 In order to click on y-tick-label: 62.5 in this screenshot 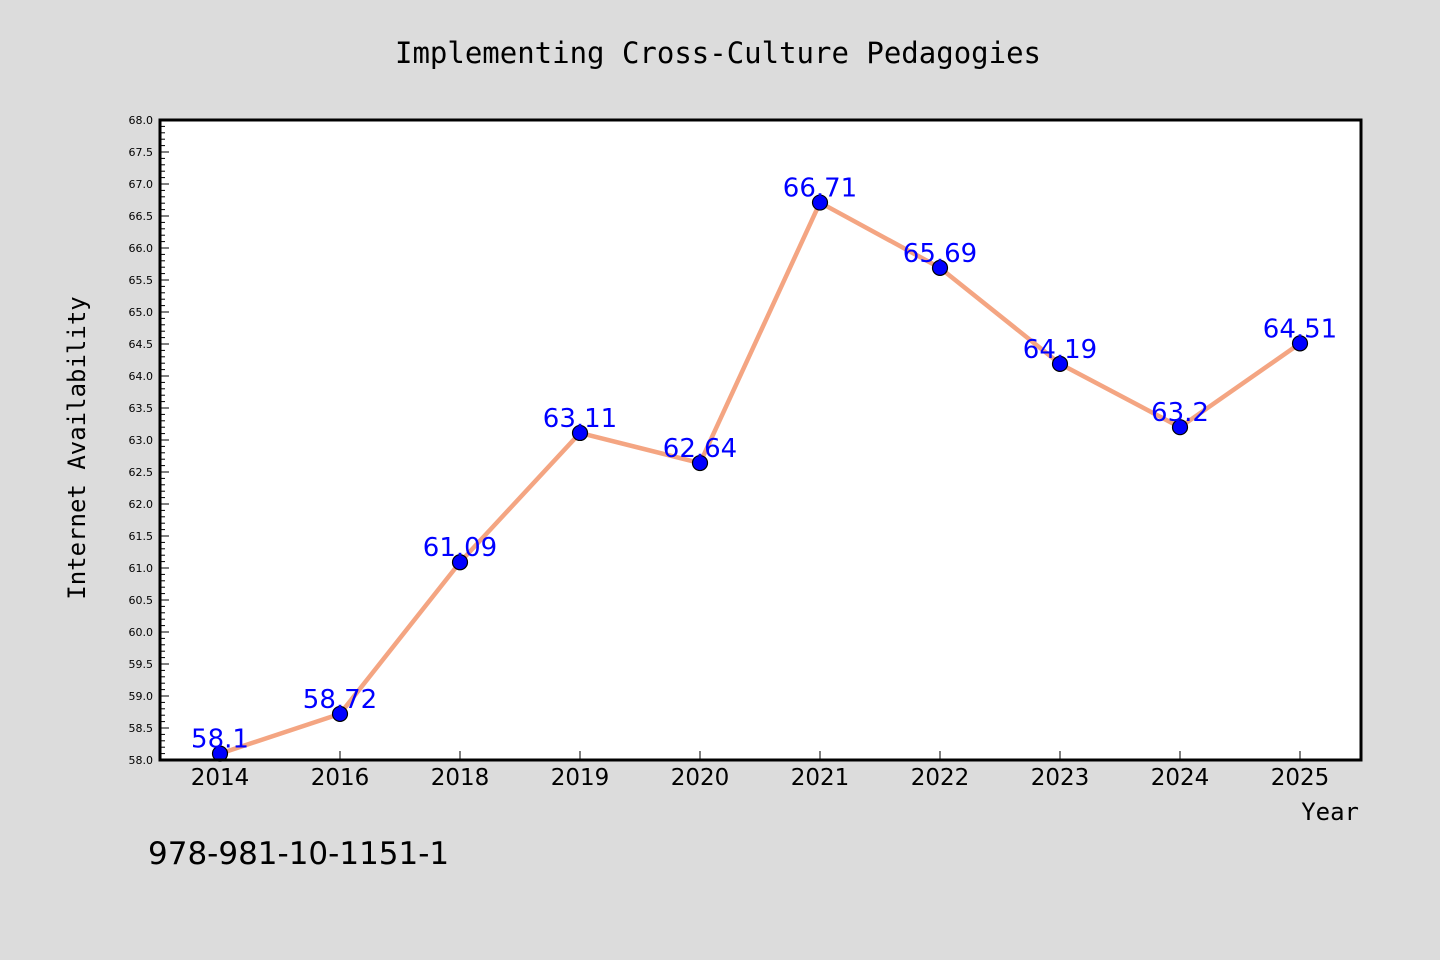, I will do `click(141, 472)`.